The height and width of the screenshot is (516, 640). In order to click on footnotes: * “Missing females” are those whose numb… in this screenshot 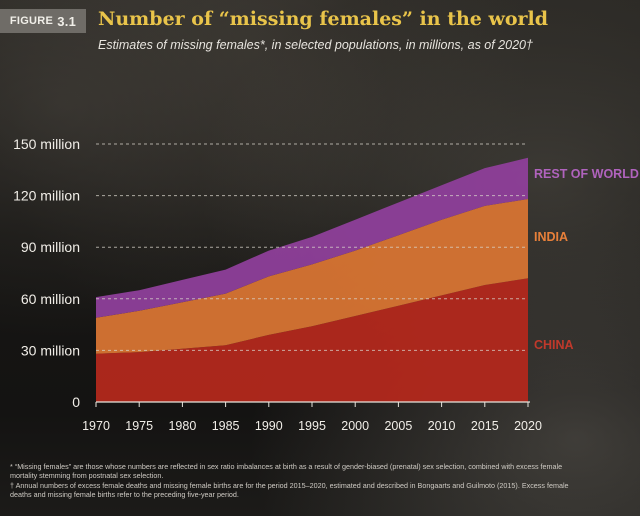, I will do `click(290, 481)`.